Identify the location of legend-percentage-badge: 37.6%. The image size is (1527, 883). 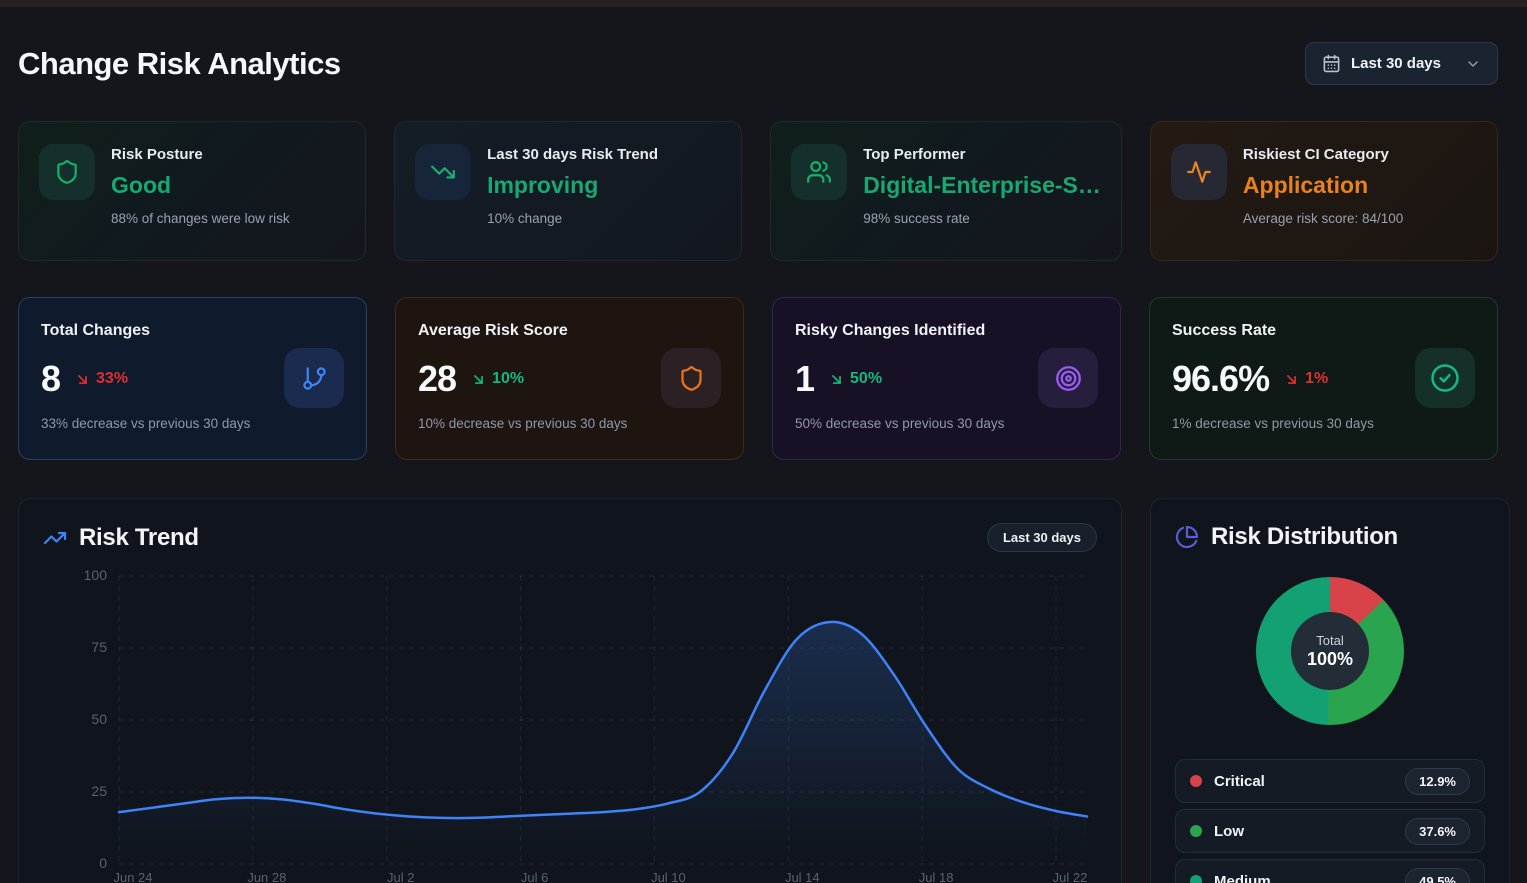
(1437, 831).